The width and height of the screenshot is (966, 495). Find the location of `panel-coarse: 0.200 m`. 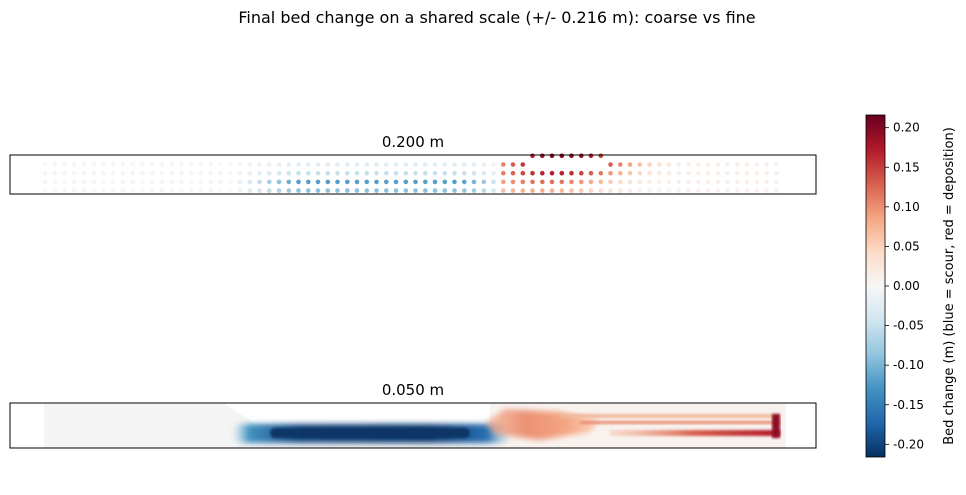

panel-coarse: 0.200 m is located at coordinates (413, 164).